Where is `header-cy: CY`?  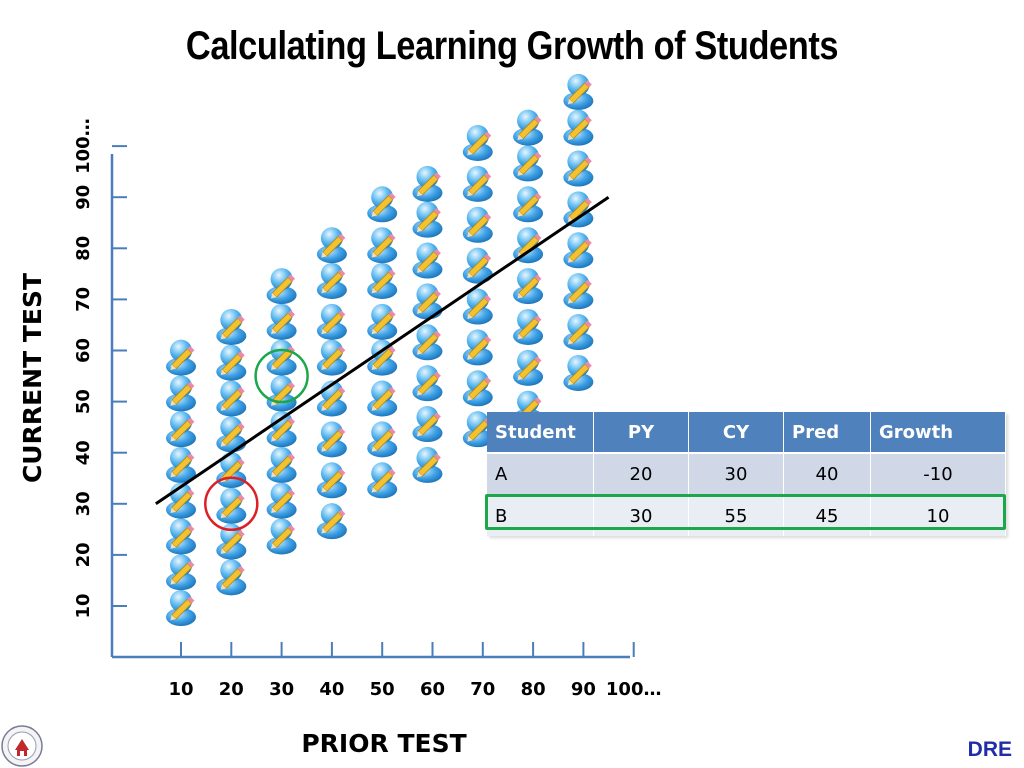
header-cy: CY is located at coordinates (736, 432).